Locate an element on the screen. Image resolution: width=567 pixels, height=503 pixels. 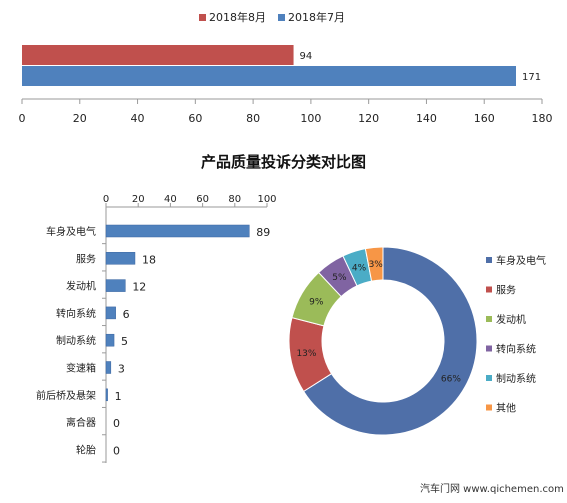
category-label: 变速箱 is located at coordinates (81, 368).